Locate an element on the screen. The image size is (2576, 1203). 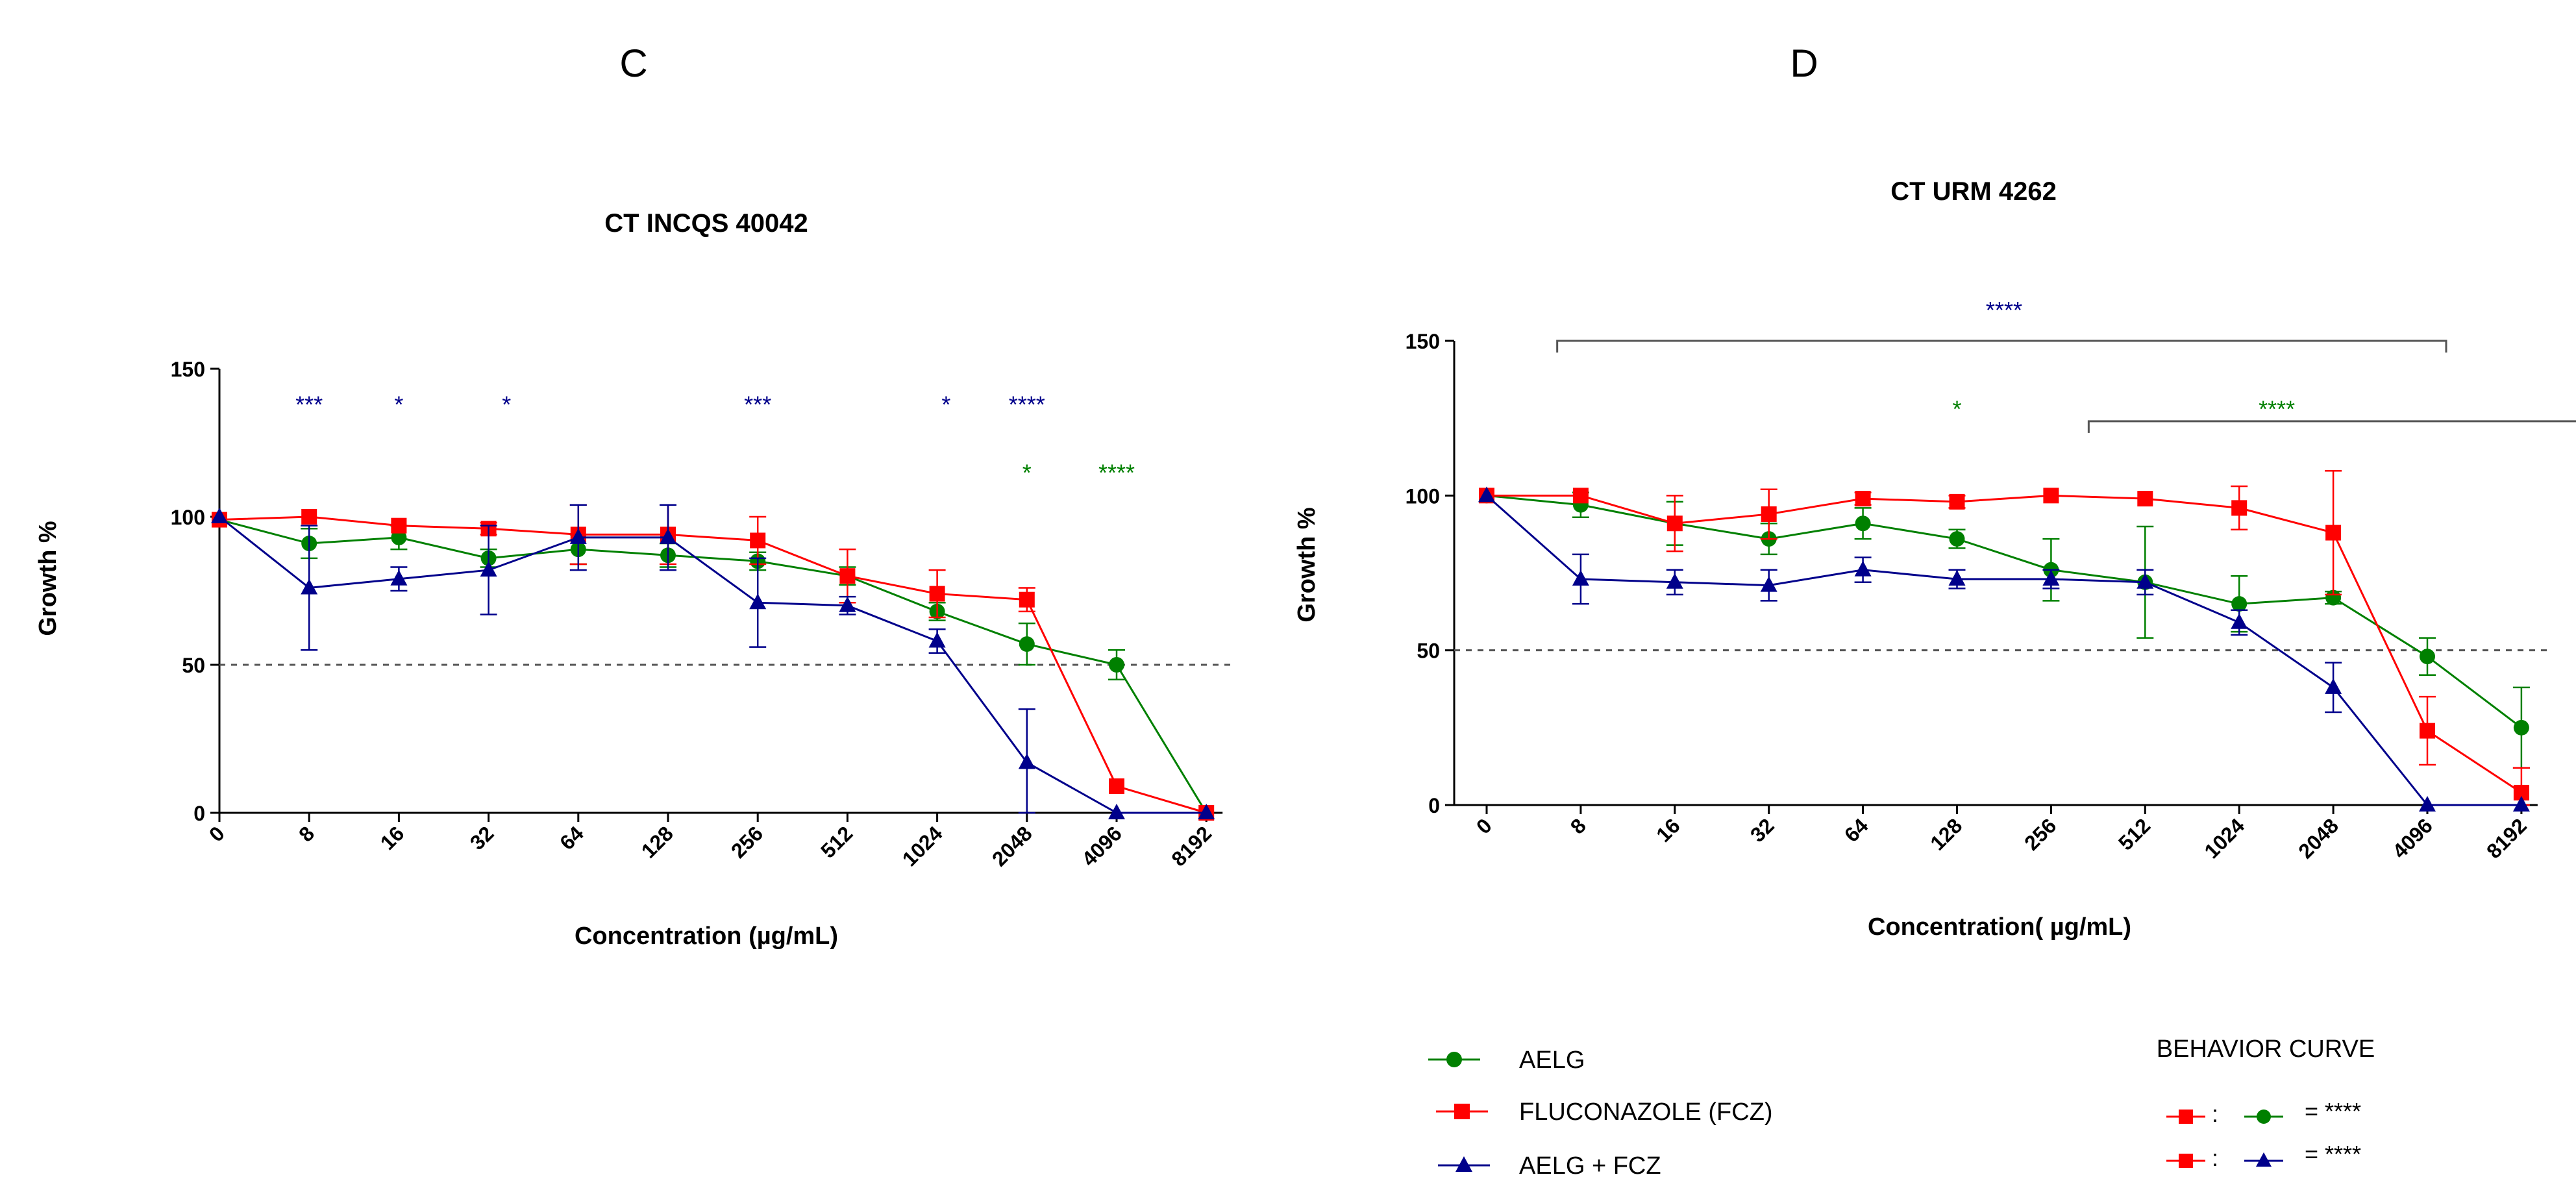
legend-swatch-aelg is located at coordinates (1454, 1059).